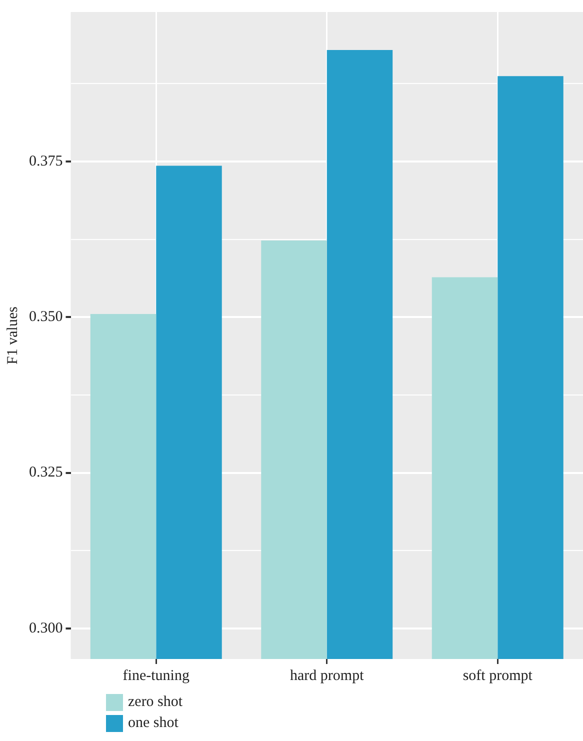 The image size is (583, 741). I want to click on legend-label: zero shot, so click(155, 702).